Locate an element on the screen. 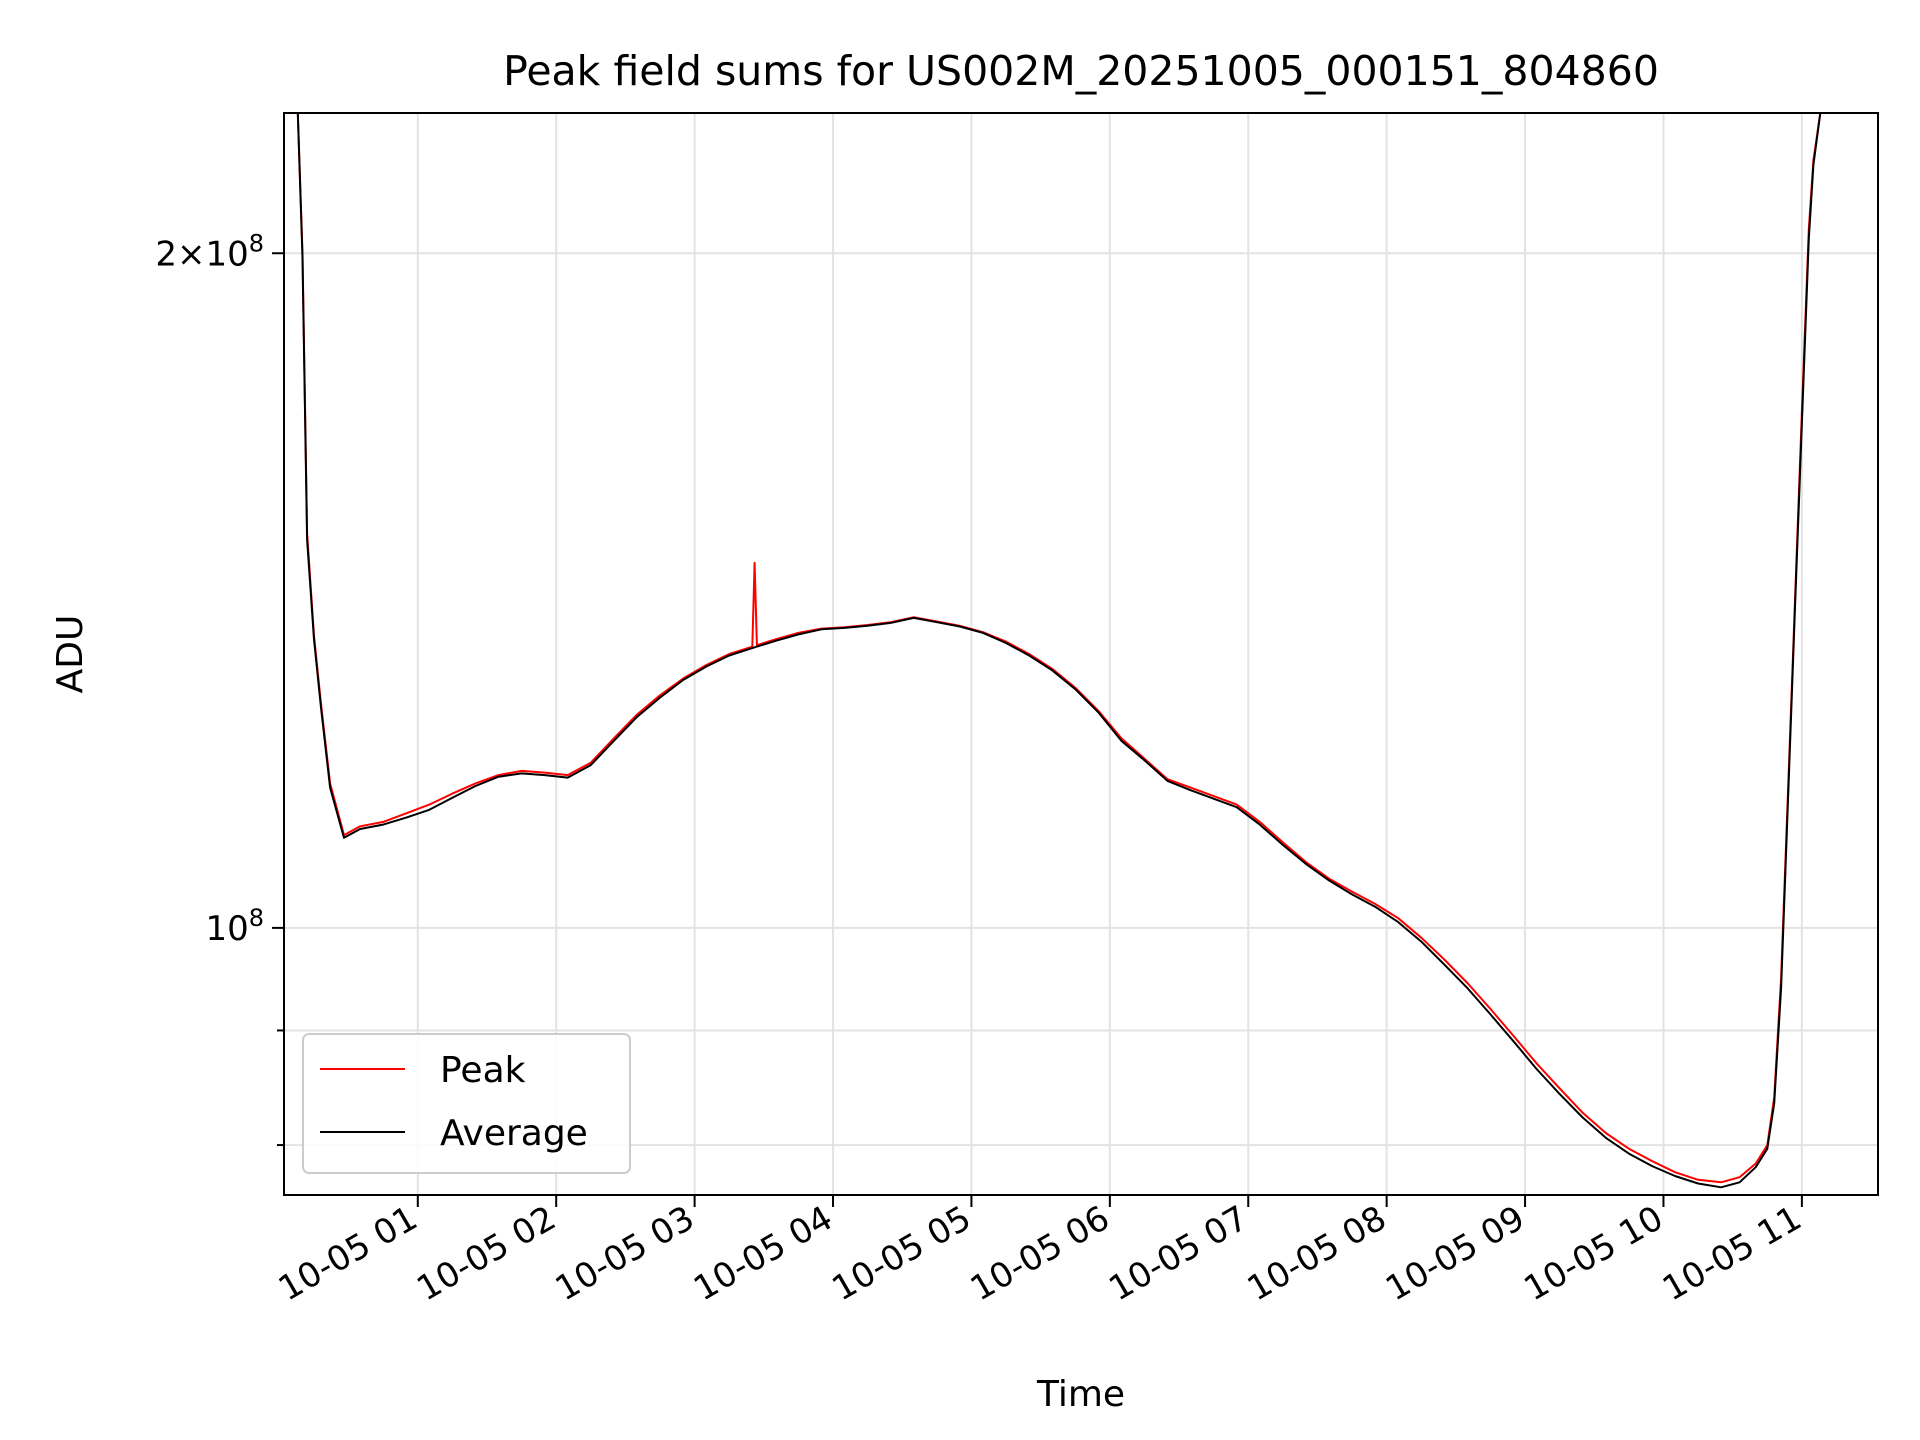 The width and height of the screenshot is (1920, 1440). y-axis-label: ADU is located at coordinates (70, 654).